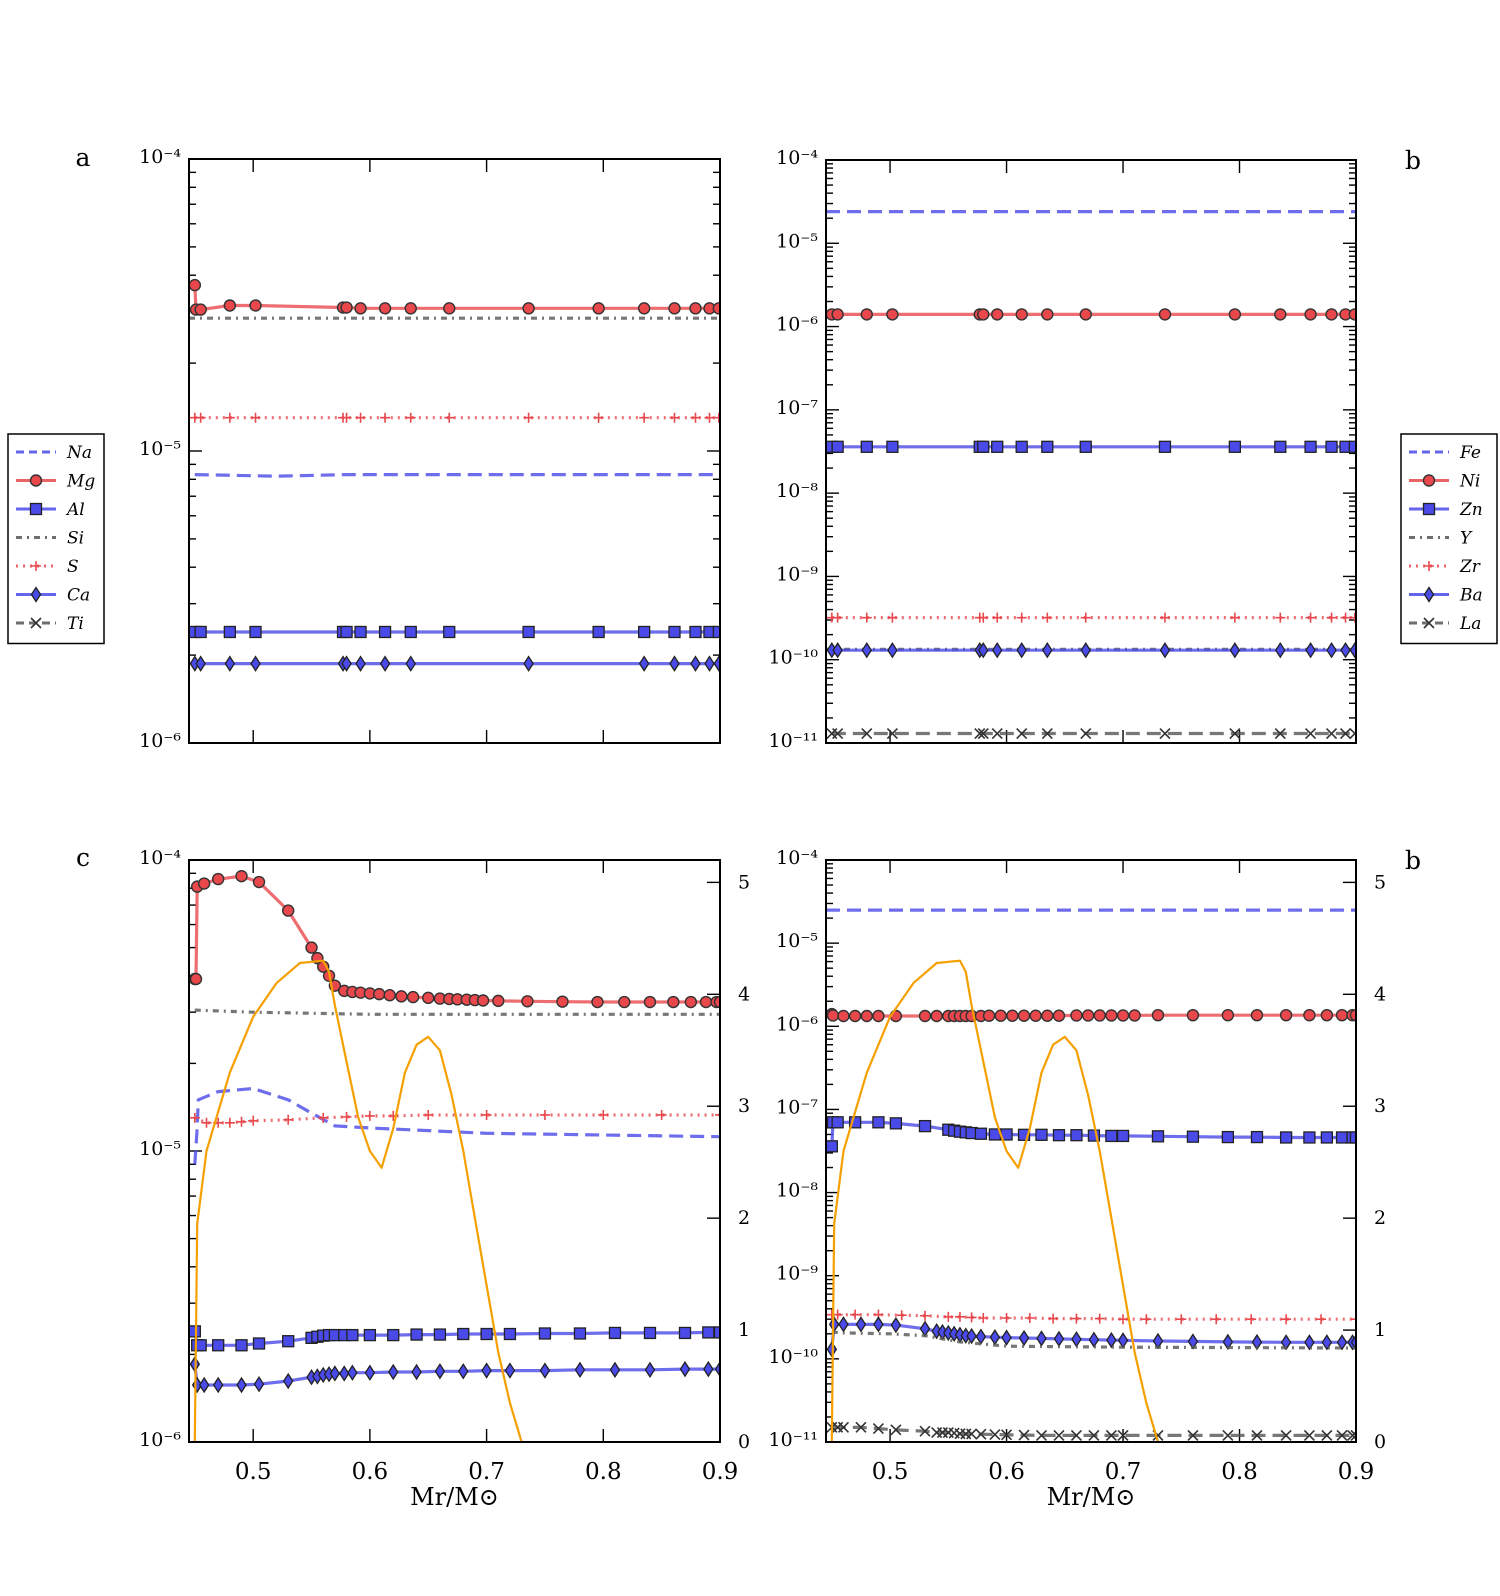 The width and height of the screenshot is (1500, 1596). What do you see at coordinates (744, 1330) in the screenshot?
I see `y2-tick-label: 1` at bounding box center [744, 1330].